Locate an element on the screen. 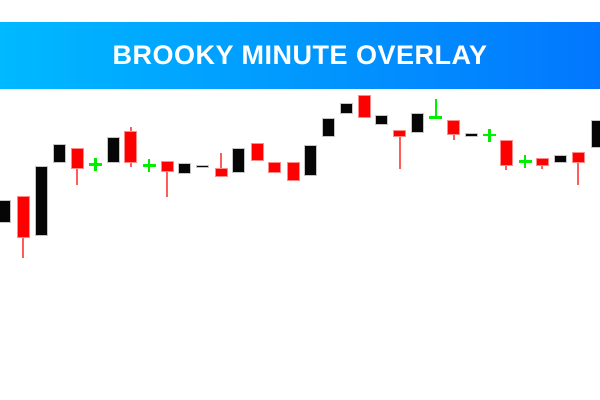 The width and height of the screenshot is (600, 400). tee-marker-vline is located at coordinates (436, 108).